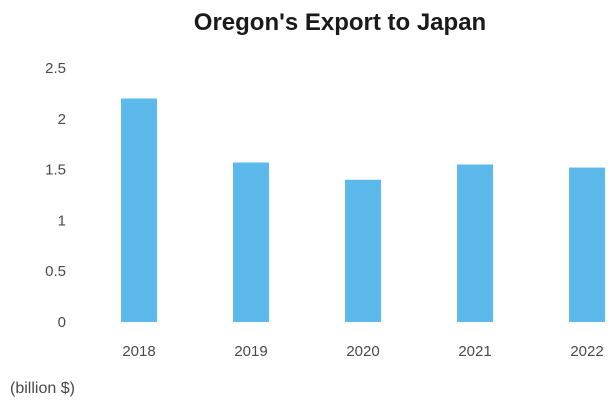  I want to click on bar-2021, so click(475, 243).